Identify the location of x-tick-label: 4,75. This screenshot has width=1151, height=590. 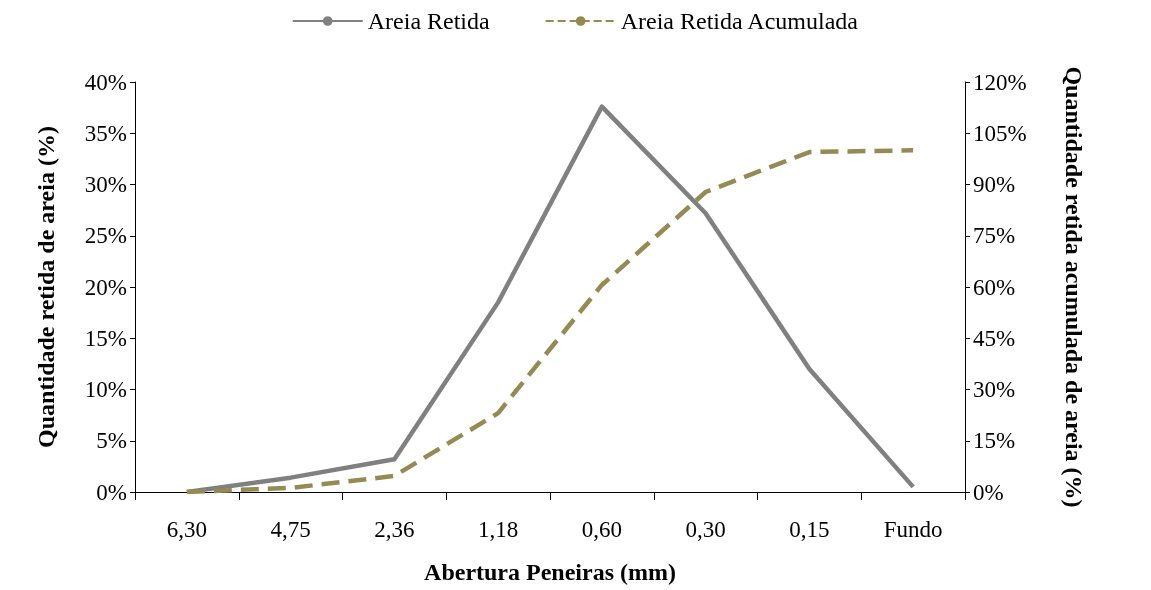
(290, 529).